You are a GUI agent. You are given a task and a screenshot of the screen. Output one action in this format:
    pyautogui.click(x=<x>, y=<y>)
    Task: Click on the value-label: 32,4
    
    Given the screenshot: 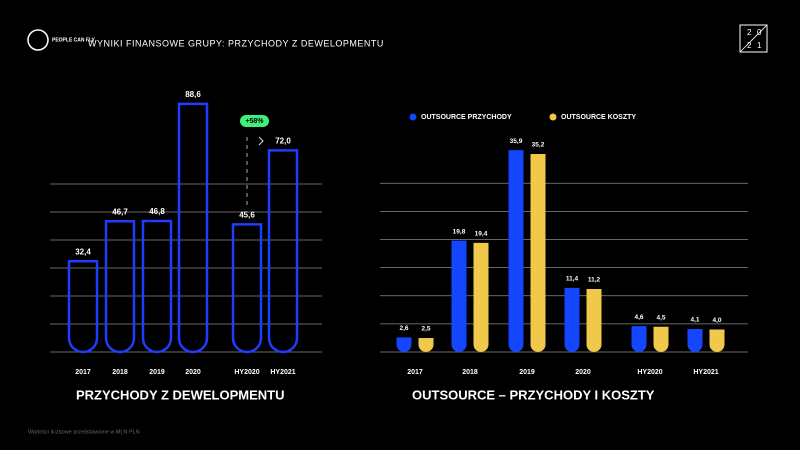 What is the action you would take?
    pyautogui.click(x=83, y=251)
    